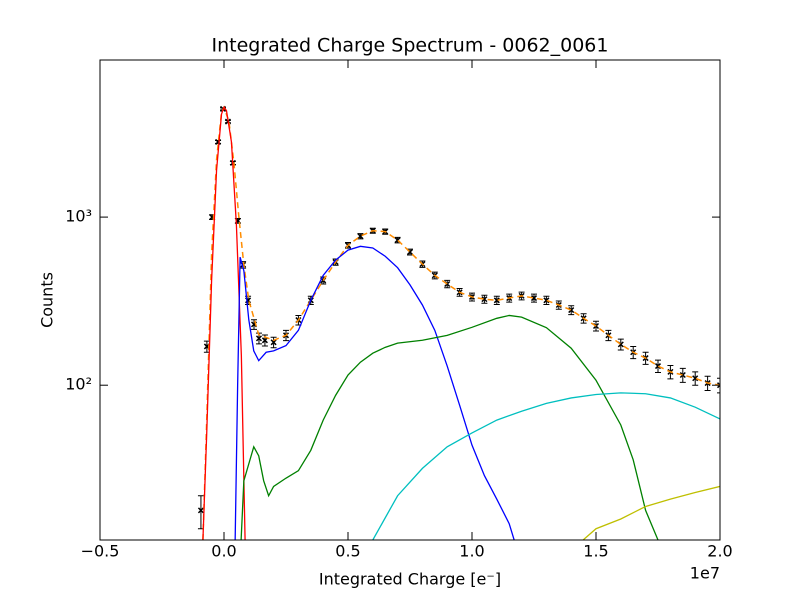  Describe the element at coordinates (595, 551) in the screenshot. I see `x-tick-label: 1.5` at that location.